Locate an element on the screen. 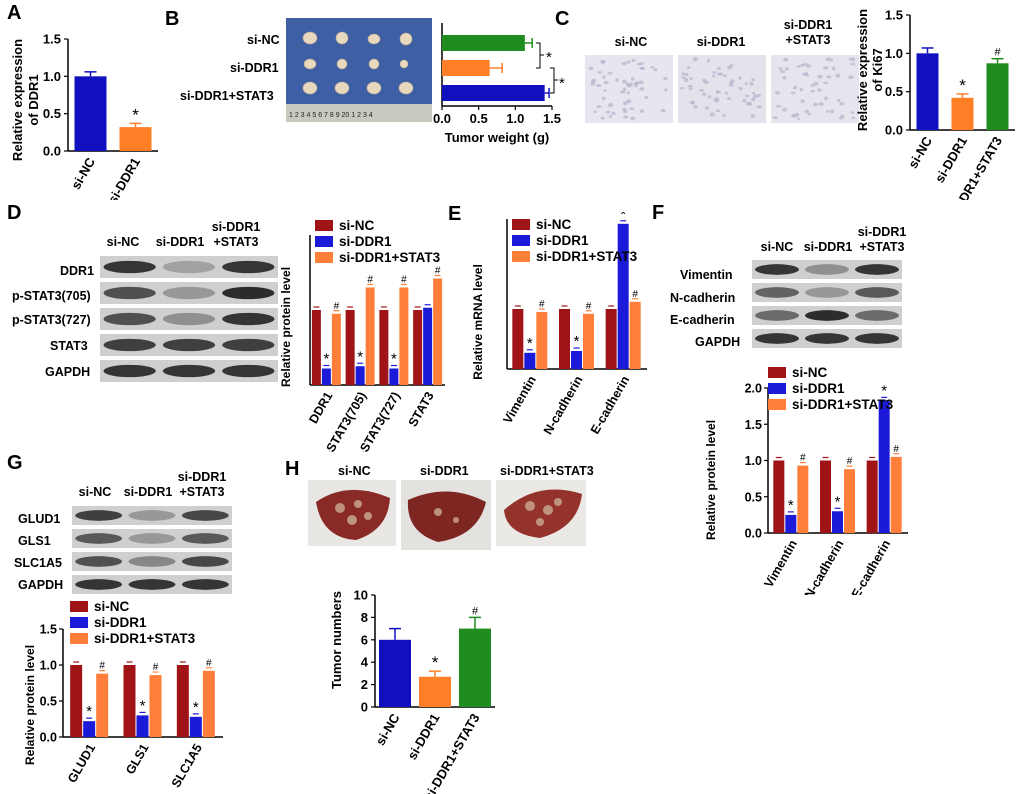 The image size is (1020, 794). chartE-mark-0-2: # is located at coordinates (542, 304).